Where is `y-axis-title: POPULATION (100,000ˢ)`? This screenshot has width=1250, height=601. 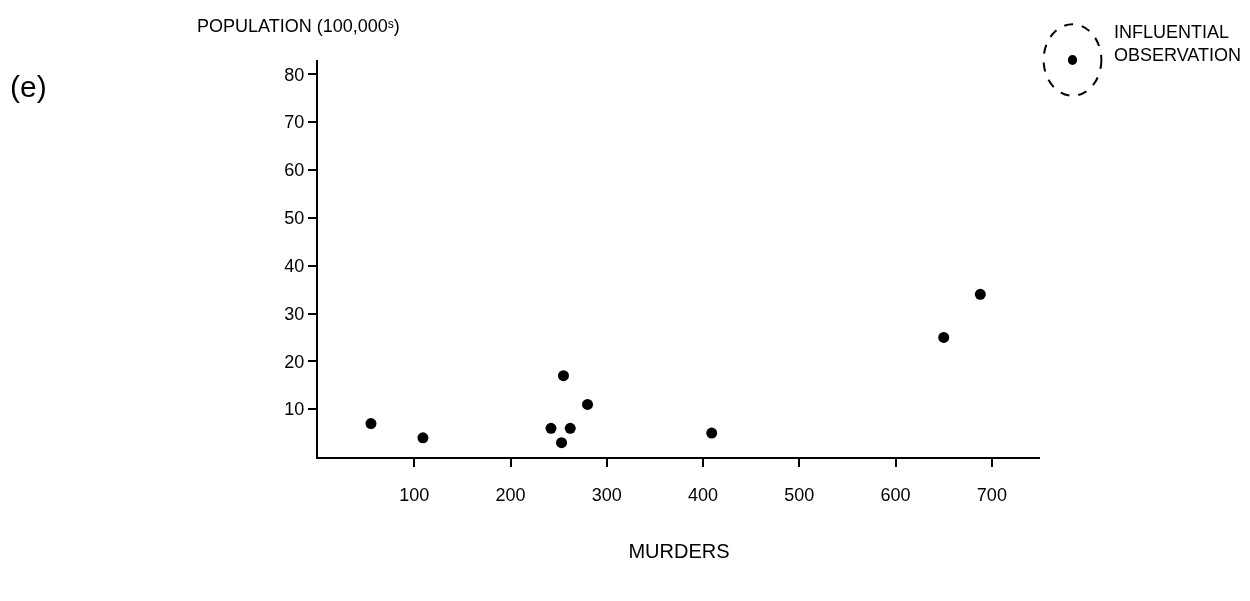 y-axis-title: POPULATION (100,000ˢ) is located at coordinates (298, 26).